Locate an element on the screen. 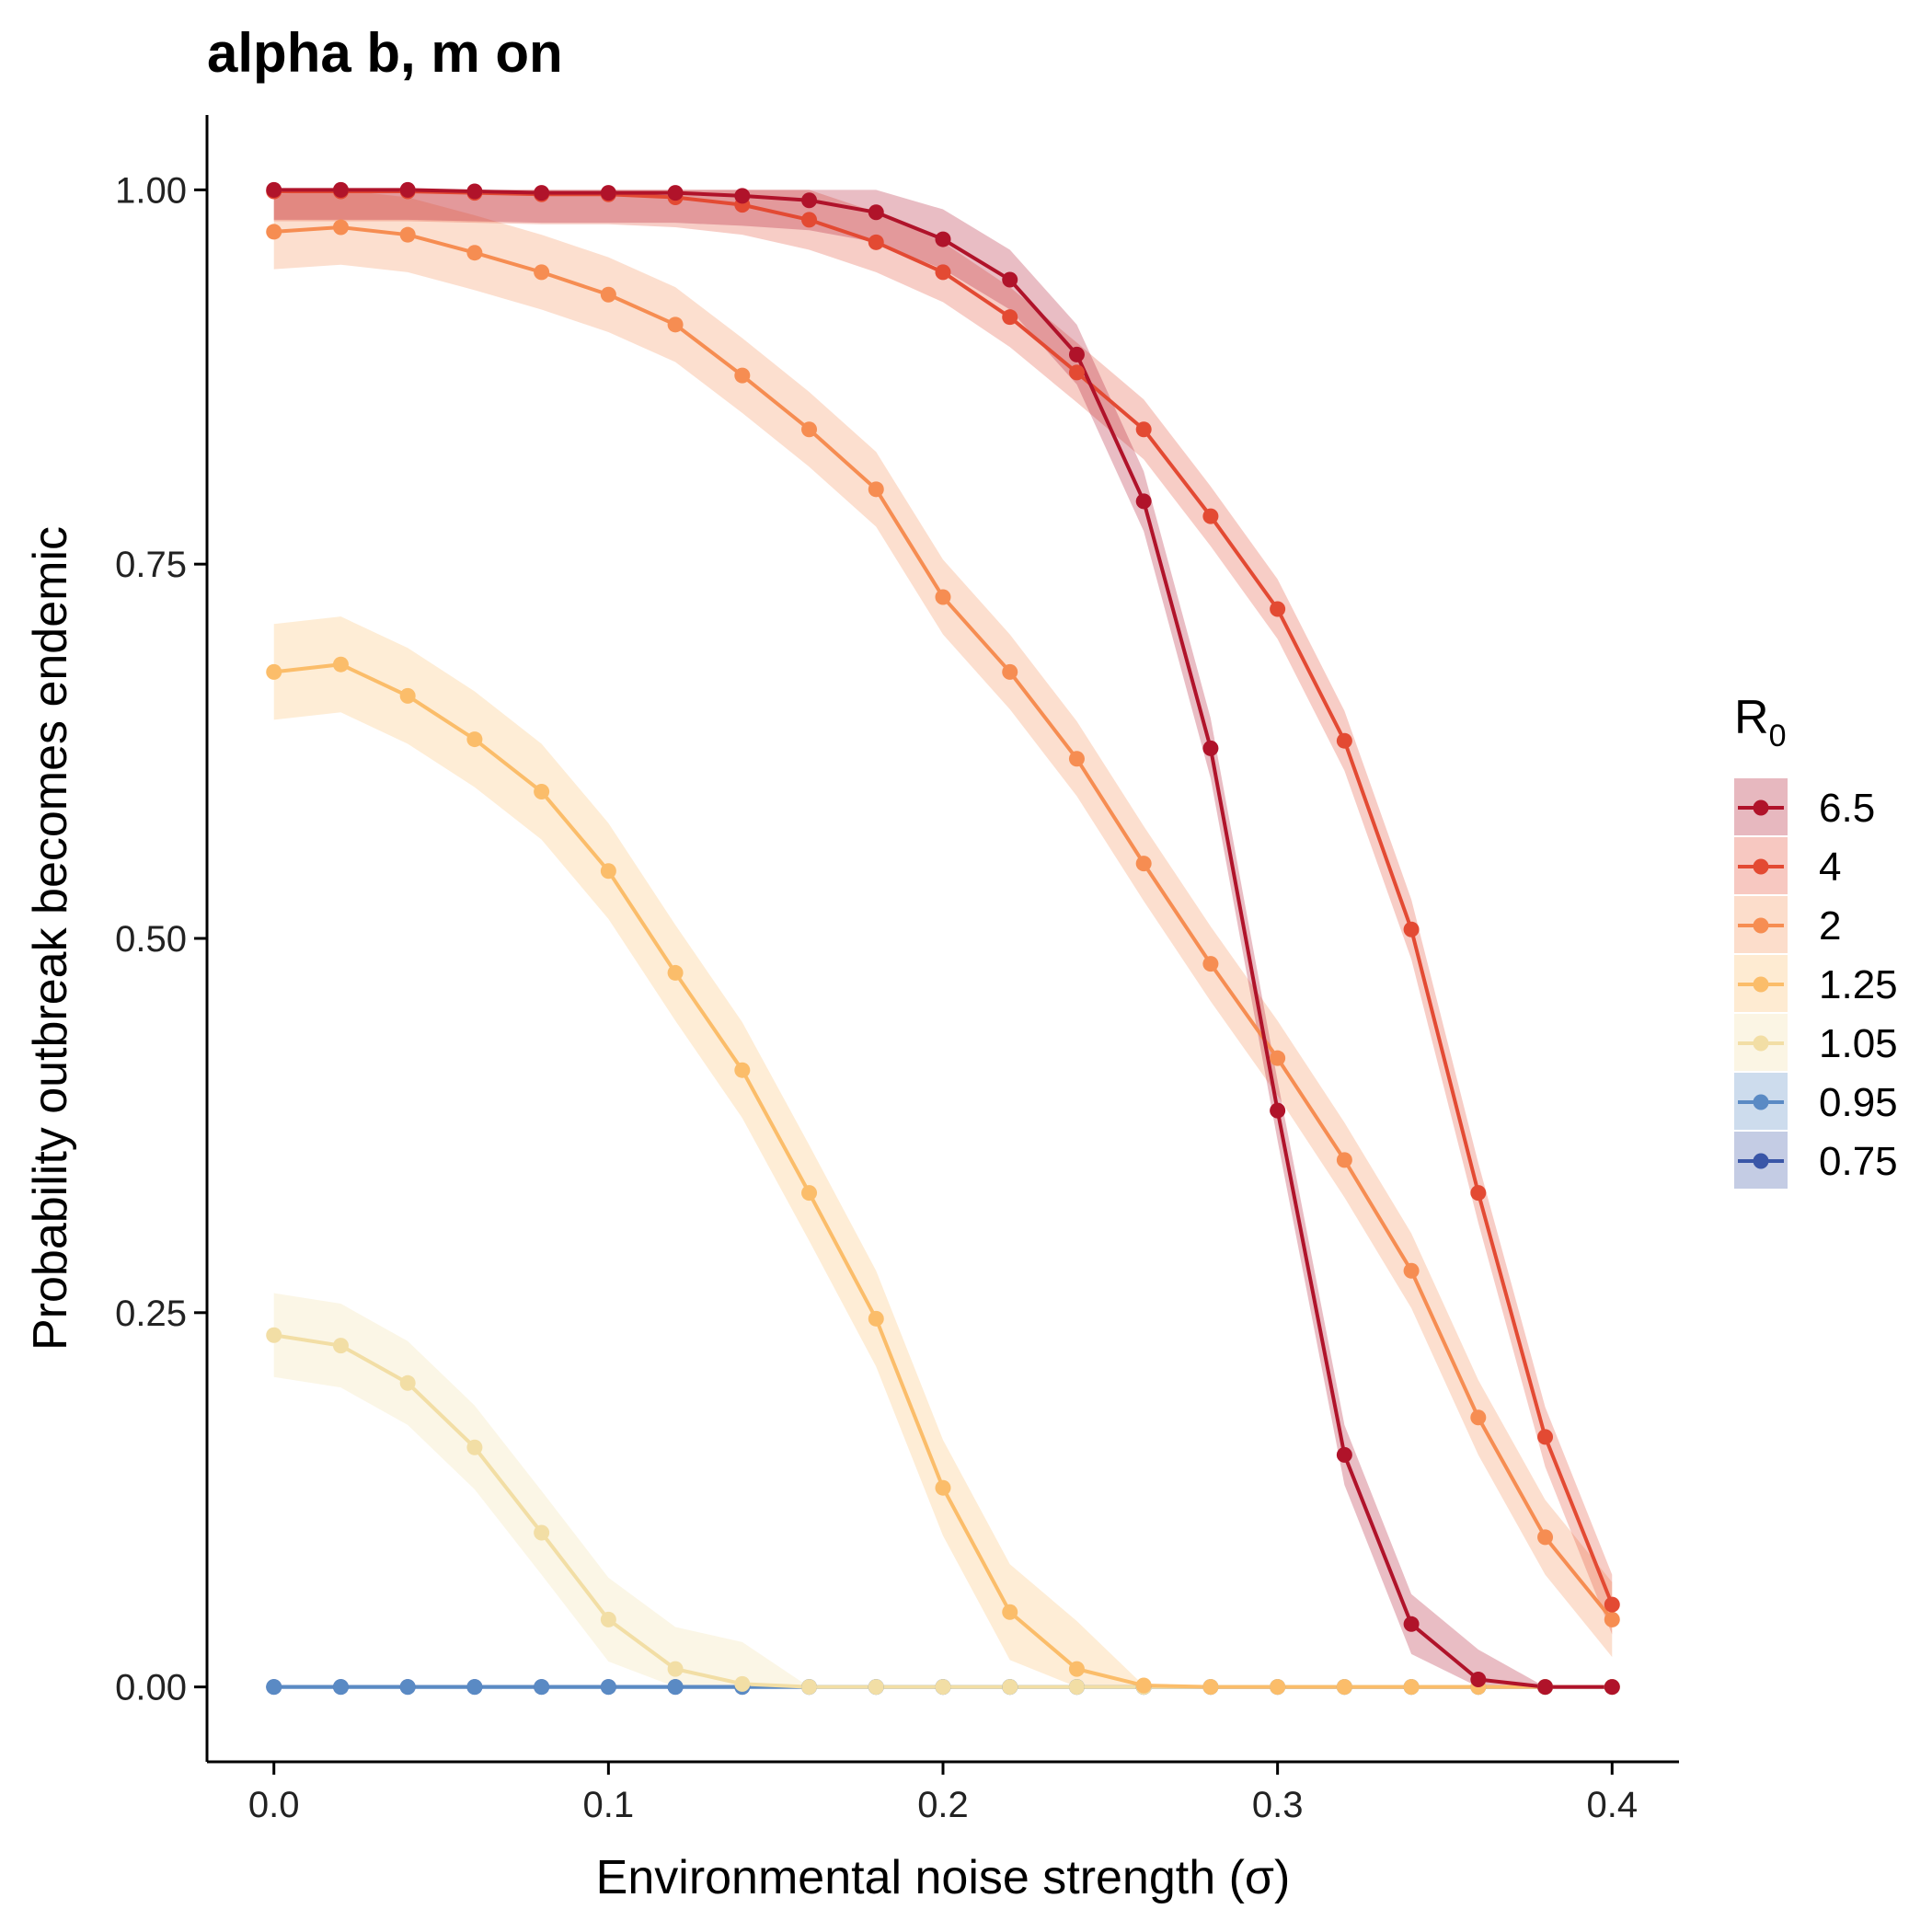  legend: R0 6.5 4 2 1.25 1.05 0.95 0.75 is located at coordinates (1816, 940).